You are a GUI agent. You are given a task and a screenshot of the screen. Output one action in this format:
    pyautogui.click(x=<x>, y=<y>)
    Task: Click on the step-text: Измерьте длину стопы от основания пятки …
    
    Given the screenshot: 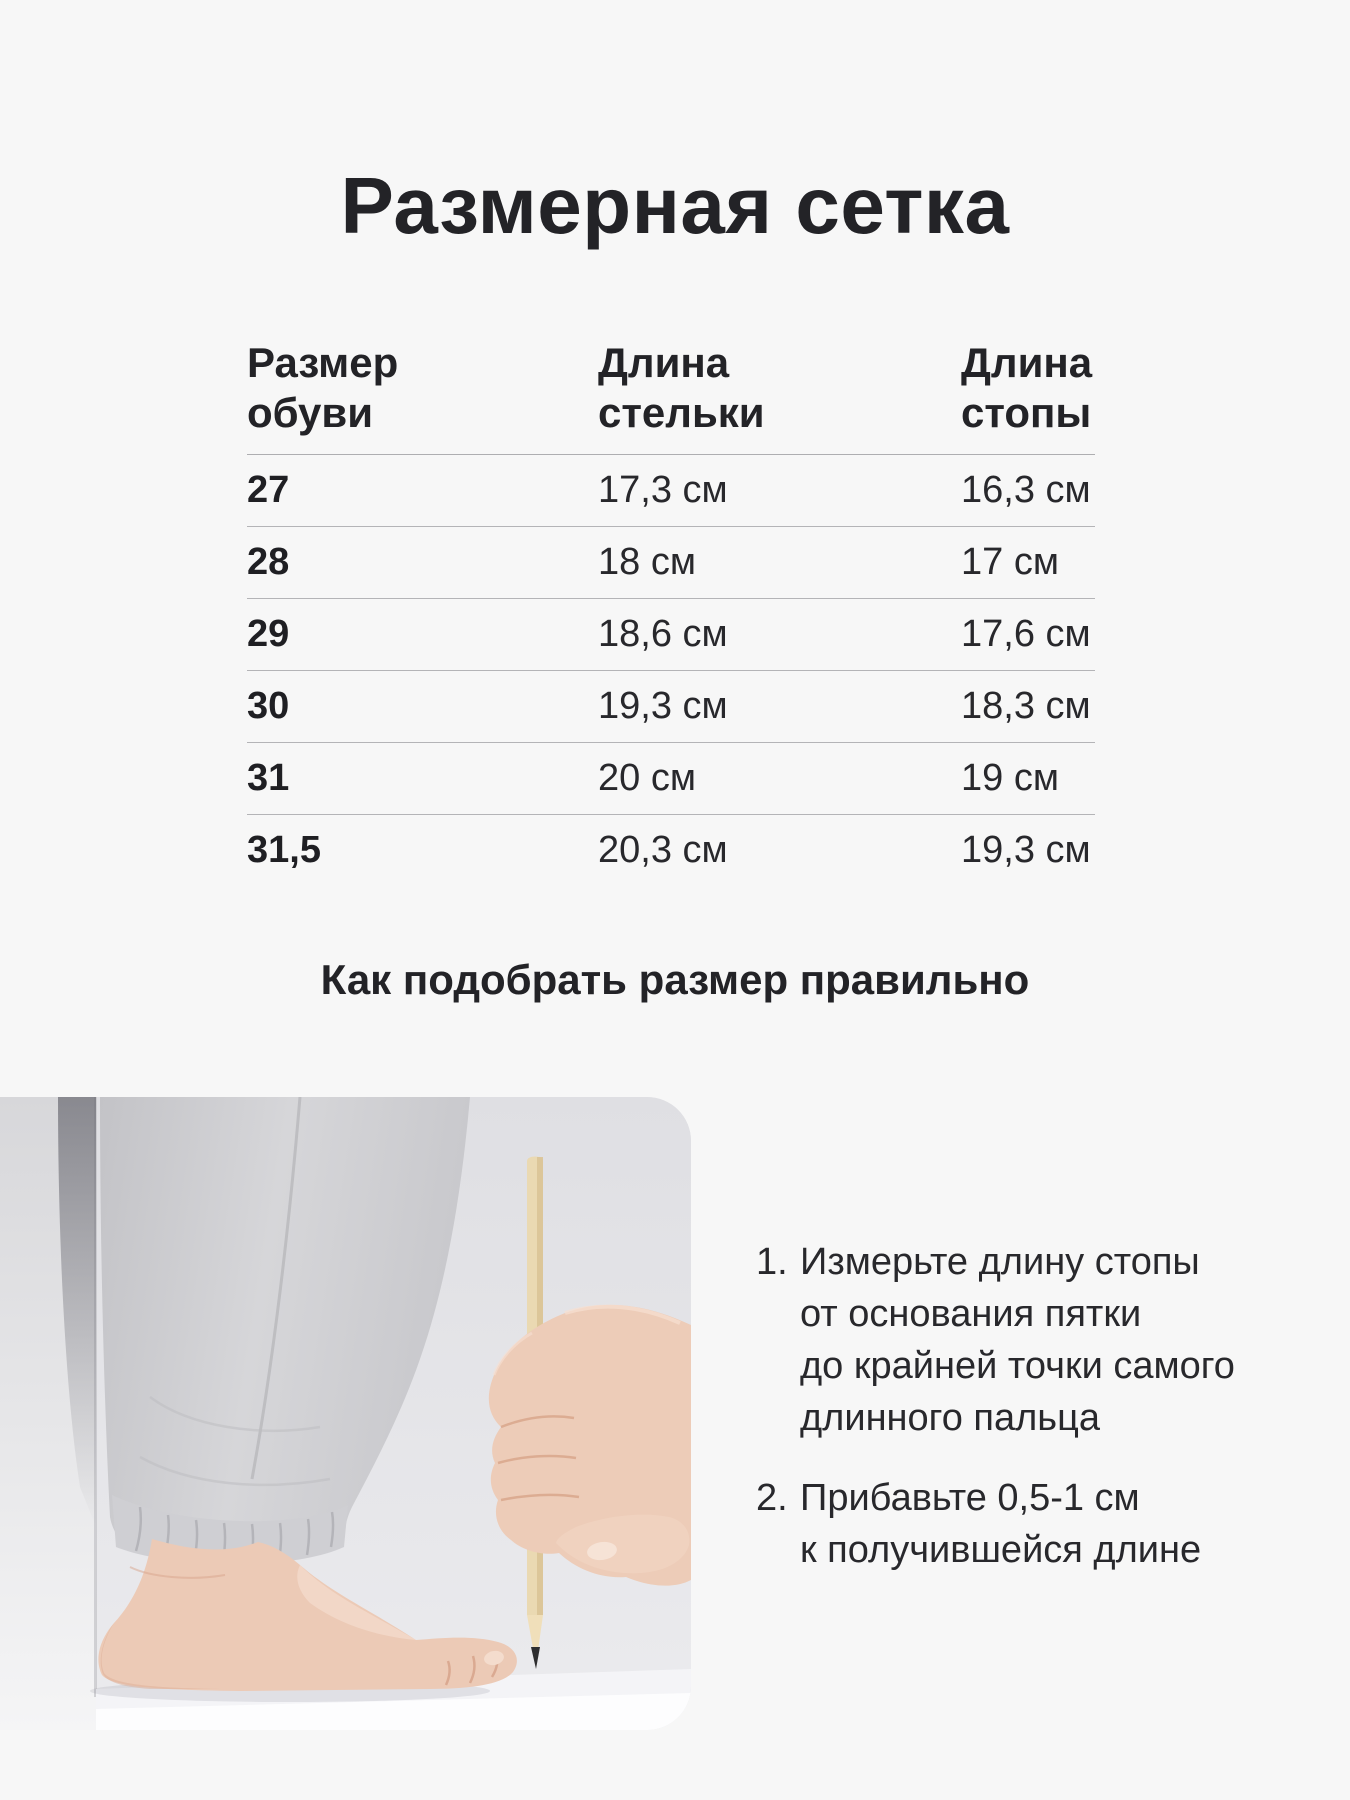 What is the action you would take?
    pyautogui.click(x=1017, y=1340)
    